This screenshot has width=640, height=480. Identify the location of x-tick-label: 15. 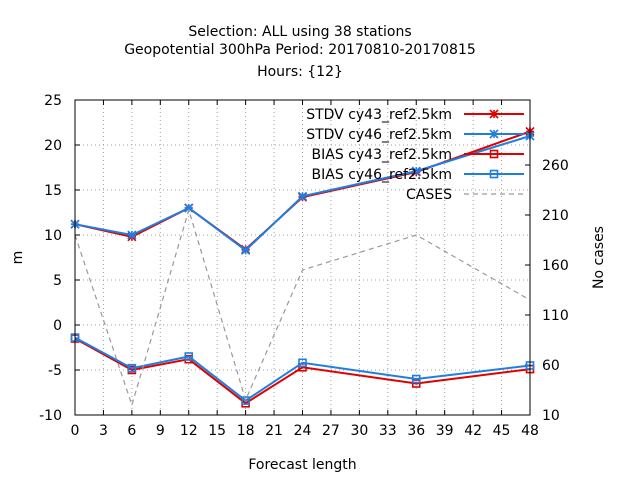
(217, 431).